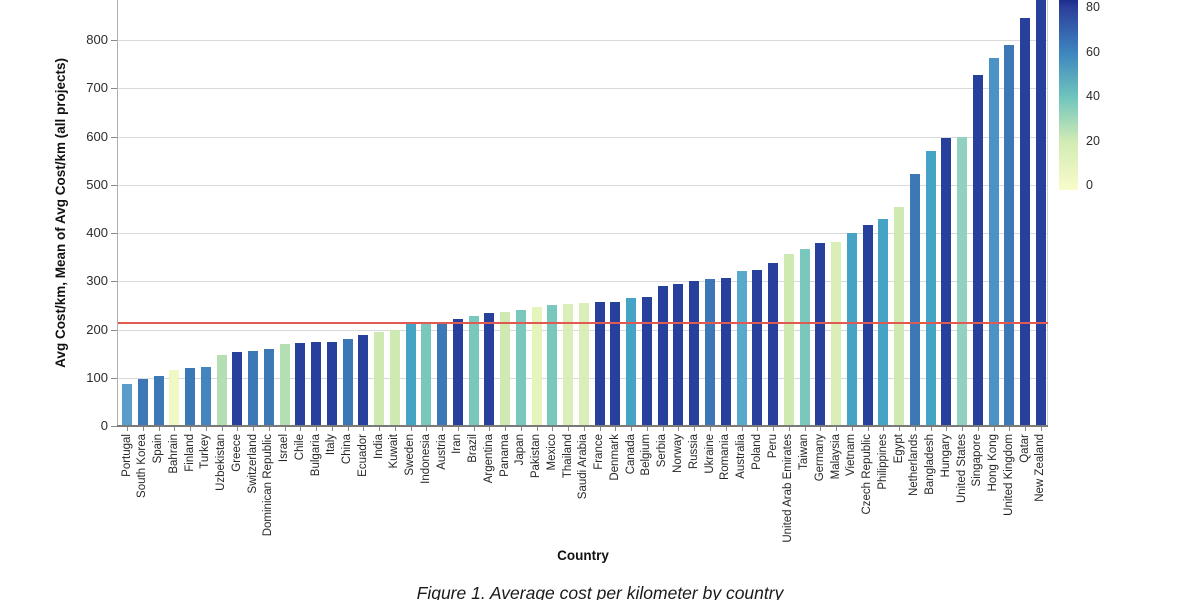 The image size is (1200, 600). Describe the element at coordinates (1093, 140) in the screenshot. I see `colorbar-tick-label: 20` at that location.